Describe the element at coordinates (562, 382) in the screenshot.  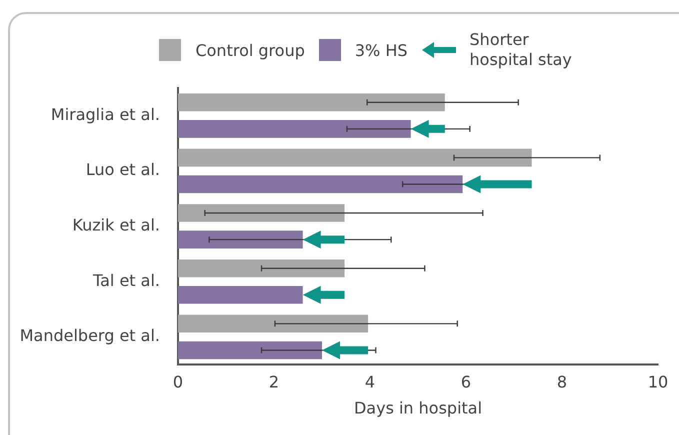
I see `x-tick-label: 8` at that location.